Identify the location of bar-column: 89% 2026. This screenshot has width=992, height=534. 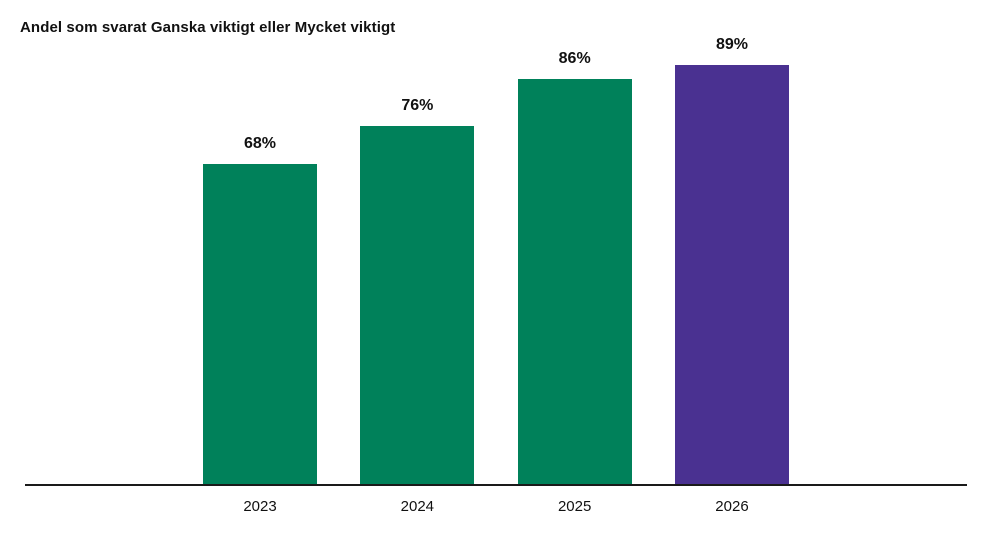
(731, 257).